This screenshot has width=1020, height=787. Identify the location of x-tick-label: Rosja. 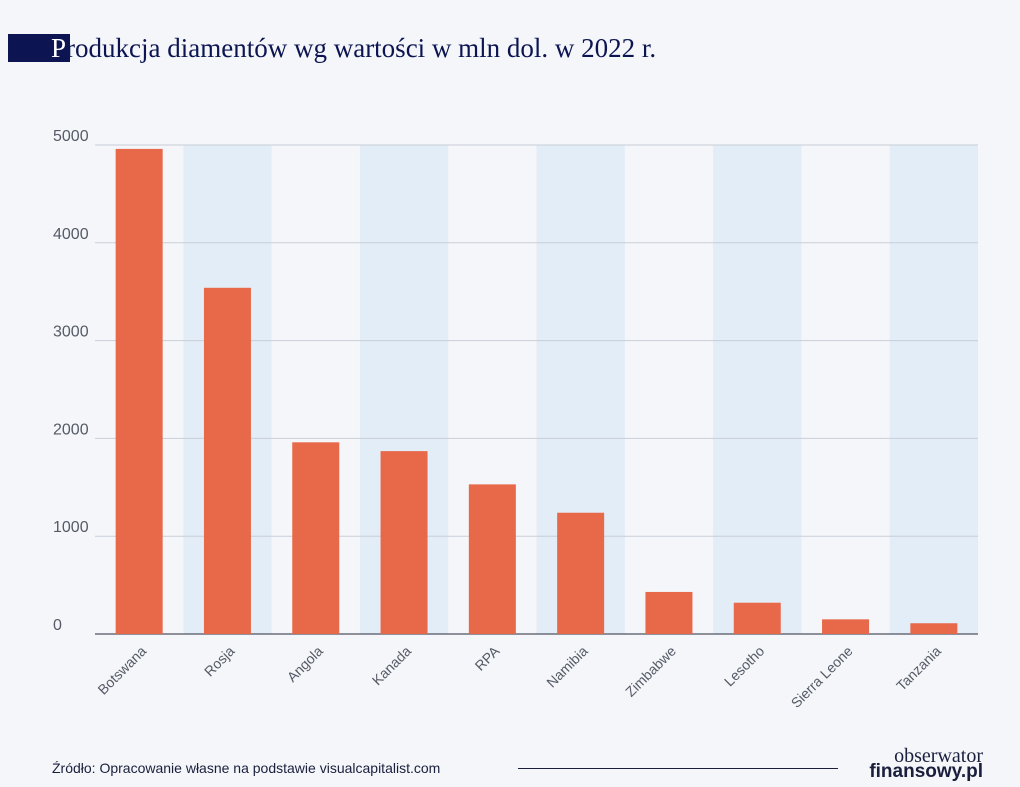
(219, 661).